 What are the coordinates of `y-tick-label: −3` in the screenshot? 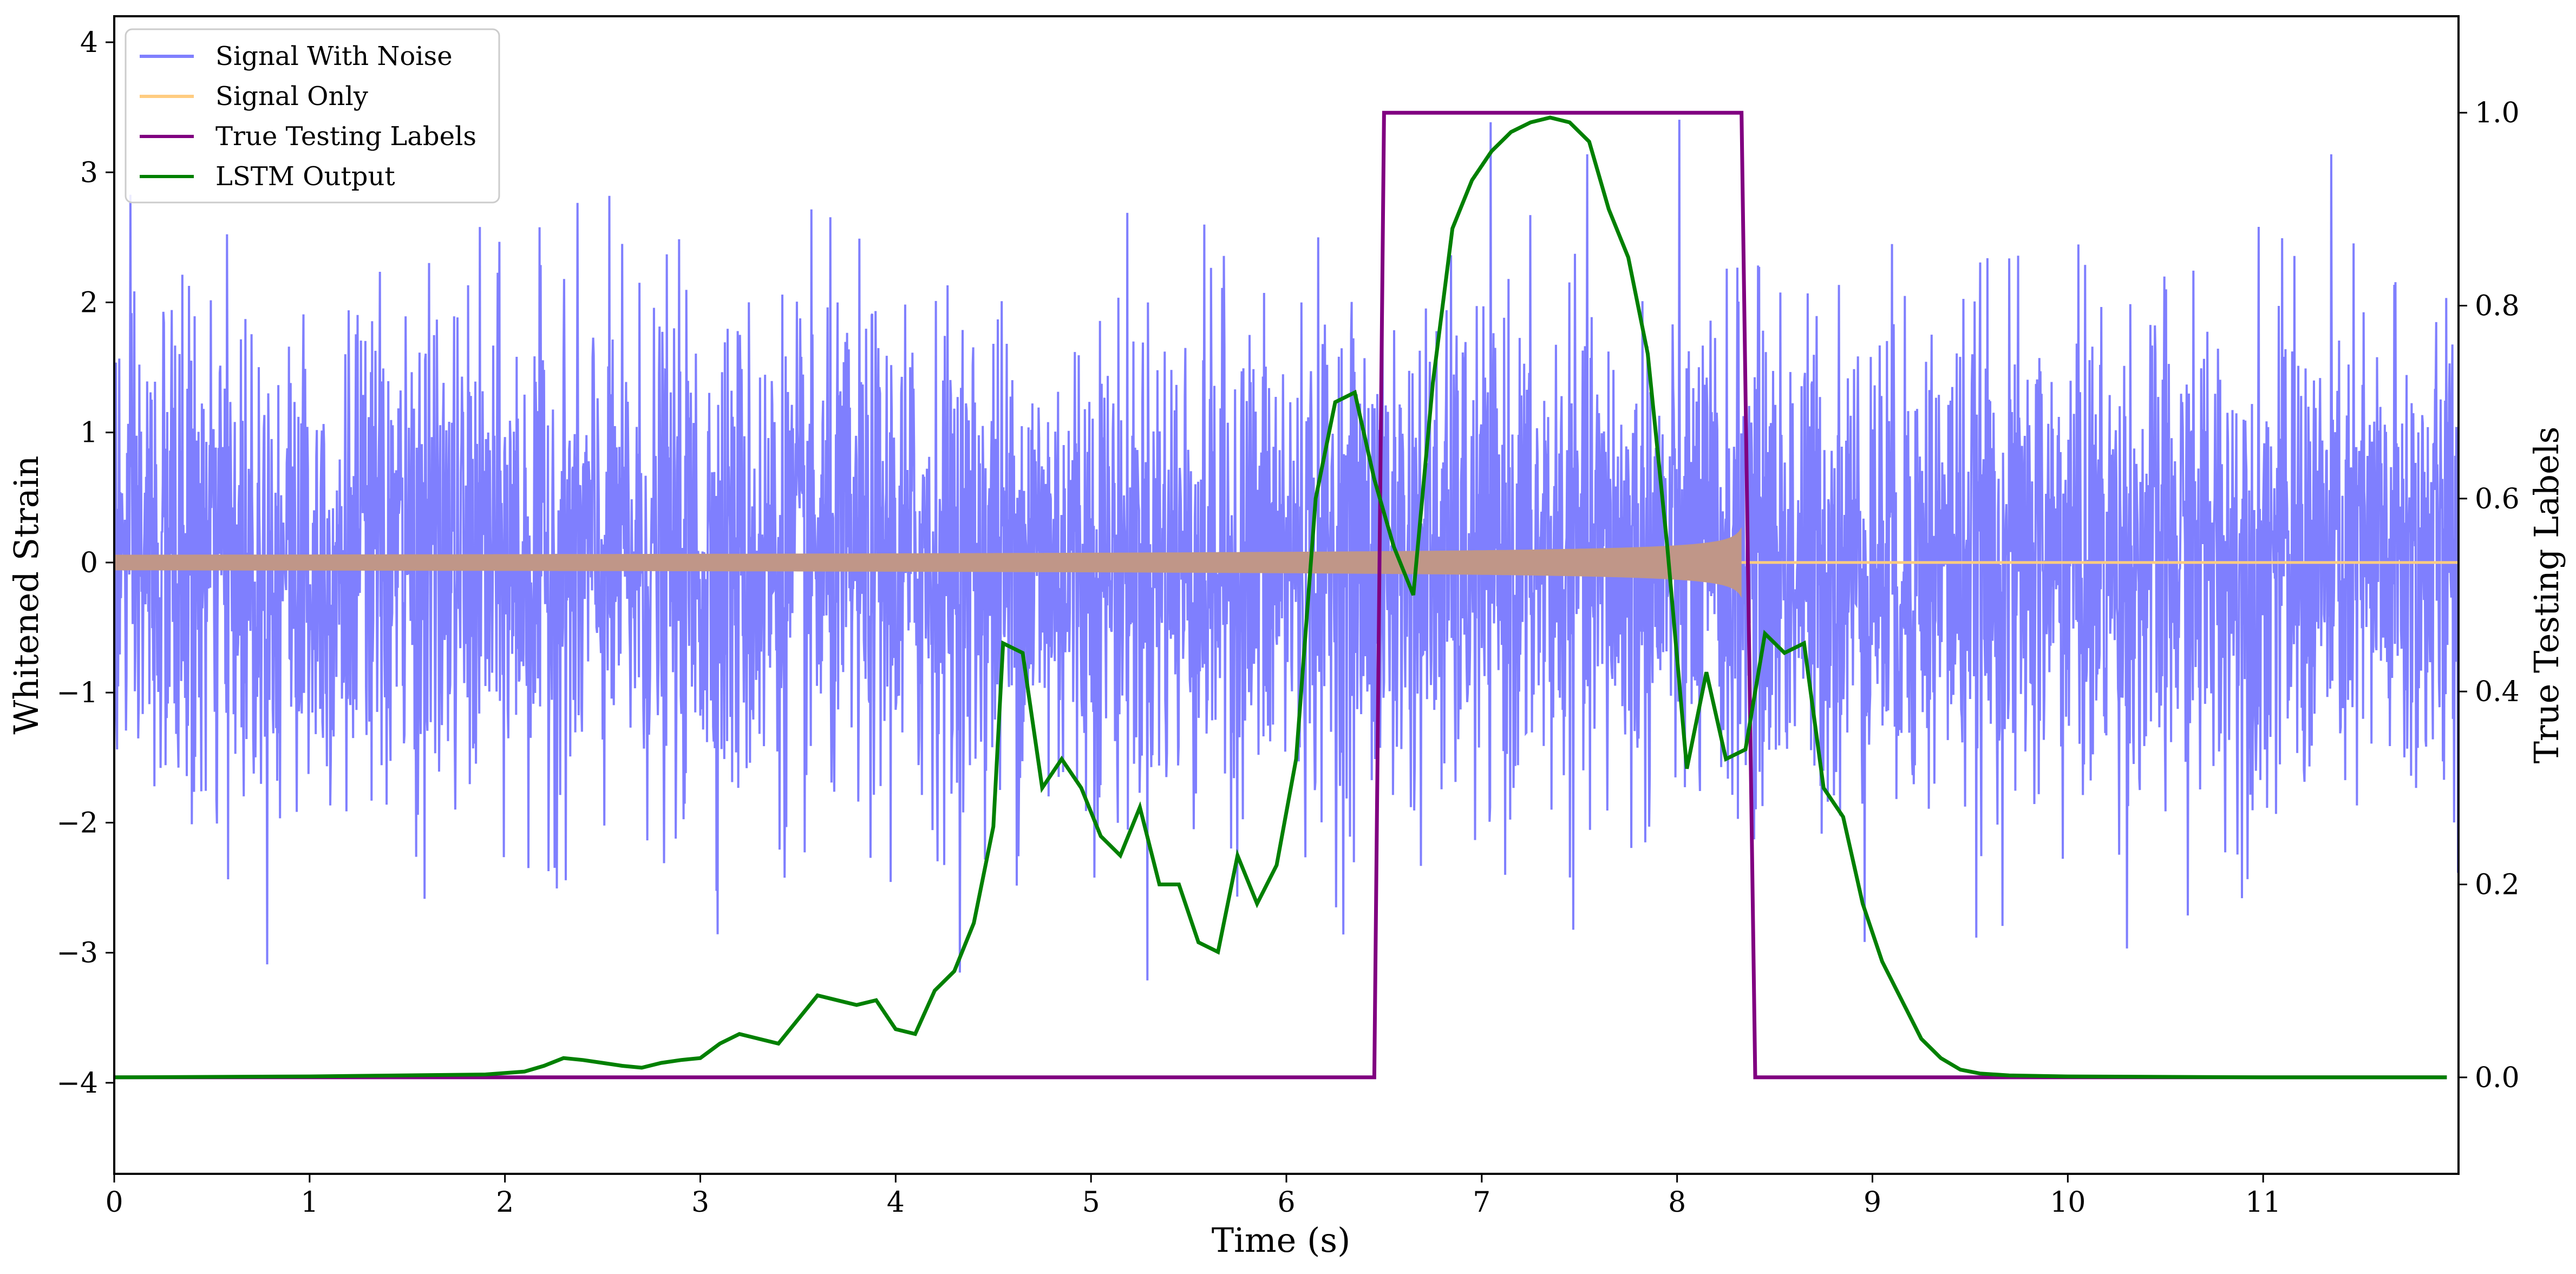 It's located at (77, 953).